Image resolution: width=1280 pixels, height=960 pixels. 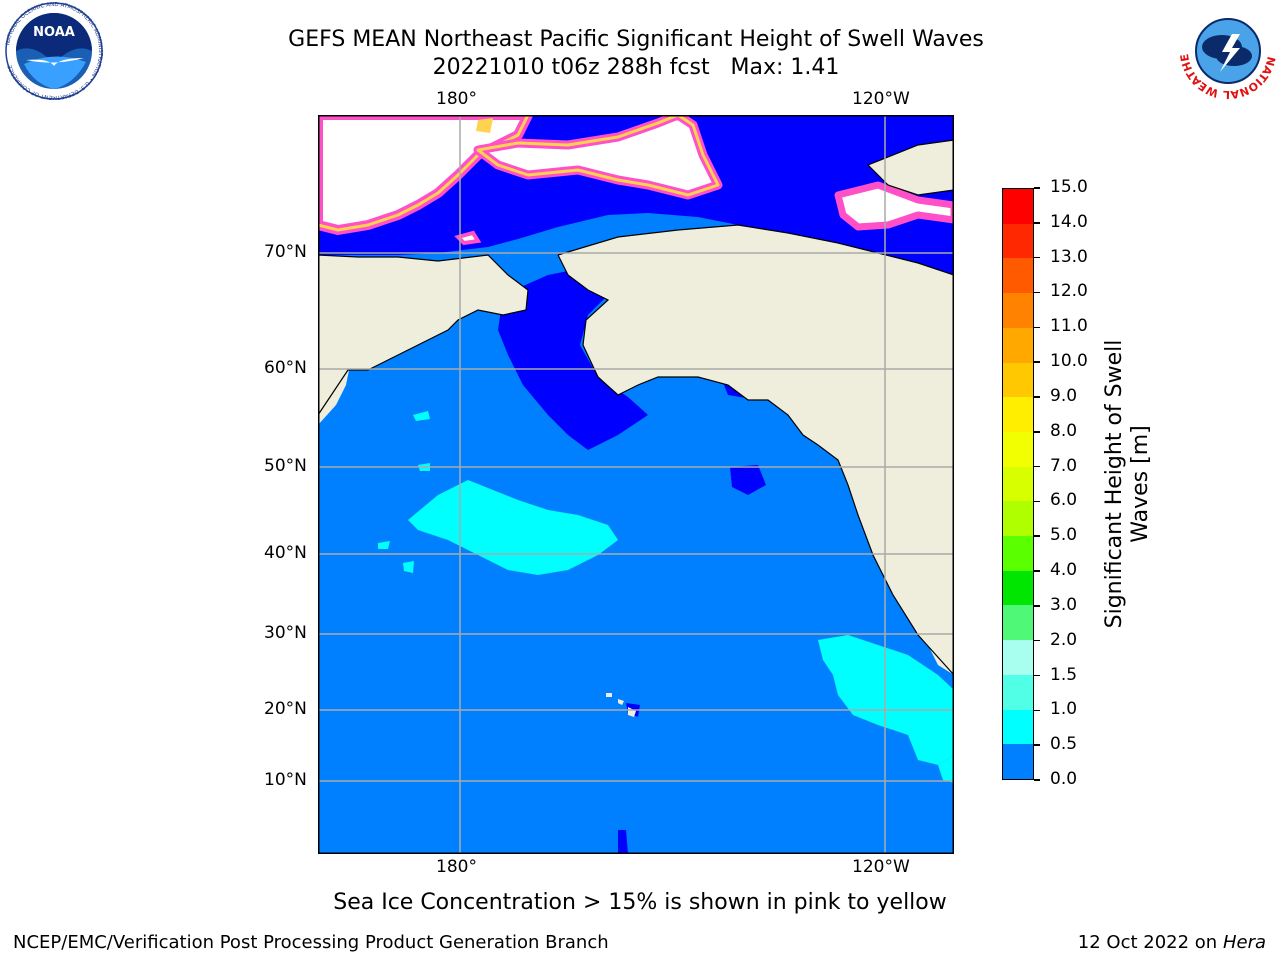 I want to click on colorbar-tick-label: 13.0, so click(x=1069, y=256).